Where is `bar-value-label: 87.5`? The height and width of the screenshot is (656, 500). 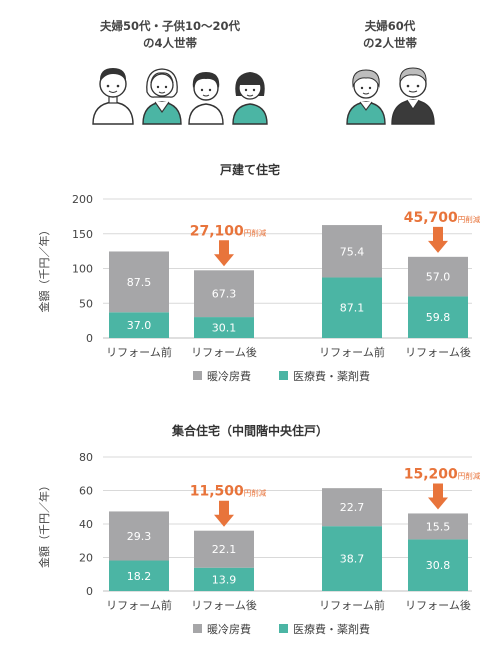
bar-value-label: 87.5 is located at coordinates (139, 282).